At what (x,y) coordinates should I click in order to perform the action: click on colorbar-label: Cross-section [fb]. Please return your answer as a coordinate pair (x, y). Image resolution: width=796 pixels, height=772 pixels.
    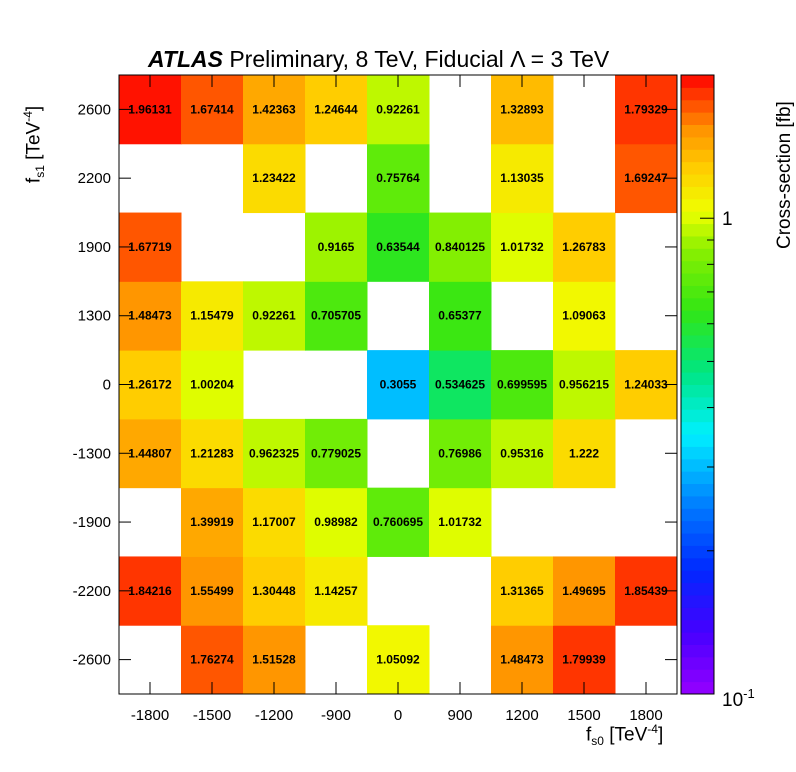
    Looking at the image, I should click on (784, 175).